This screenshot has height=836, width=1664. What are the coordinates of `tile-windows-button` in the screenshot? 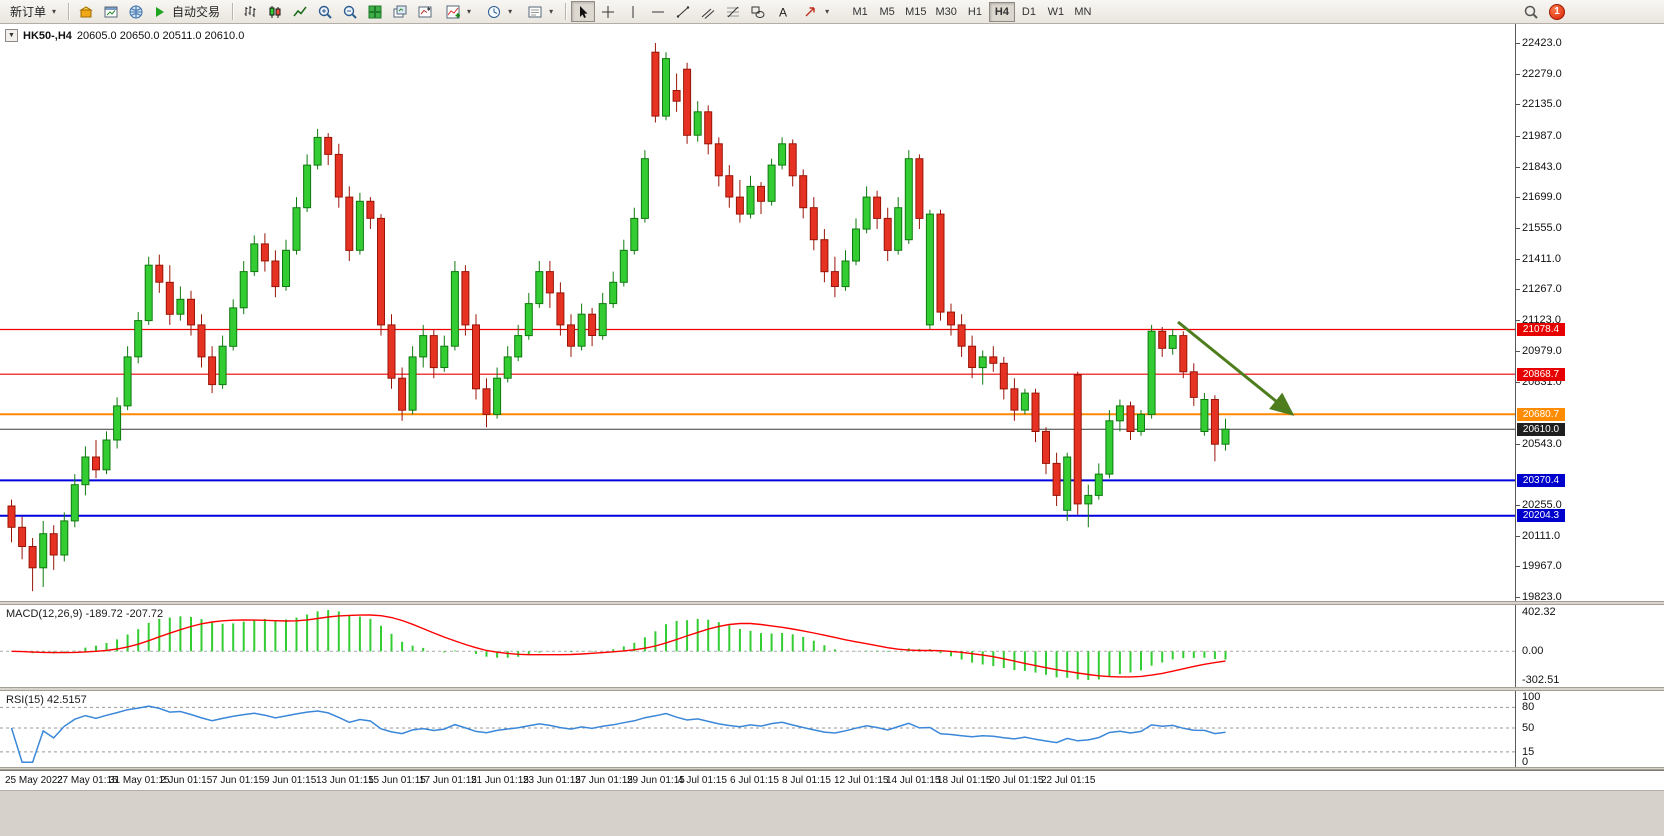 It's located at (375, 11).